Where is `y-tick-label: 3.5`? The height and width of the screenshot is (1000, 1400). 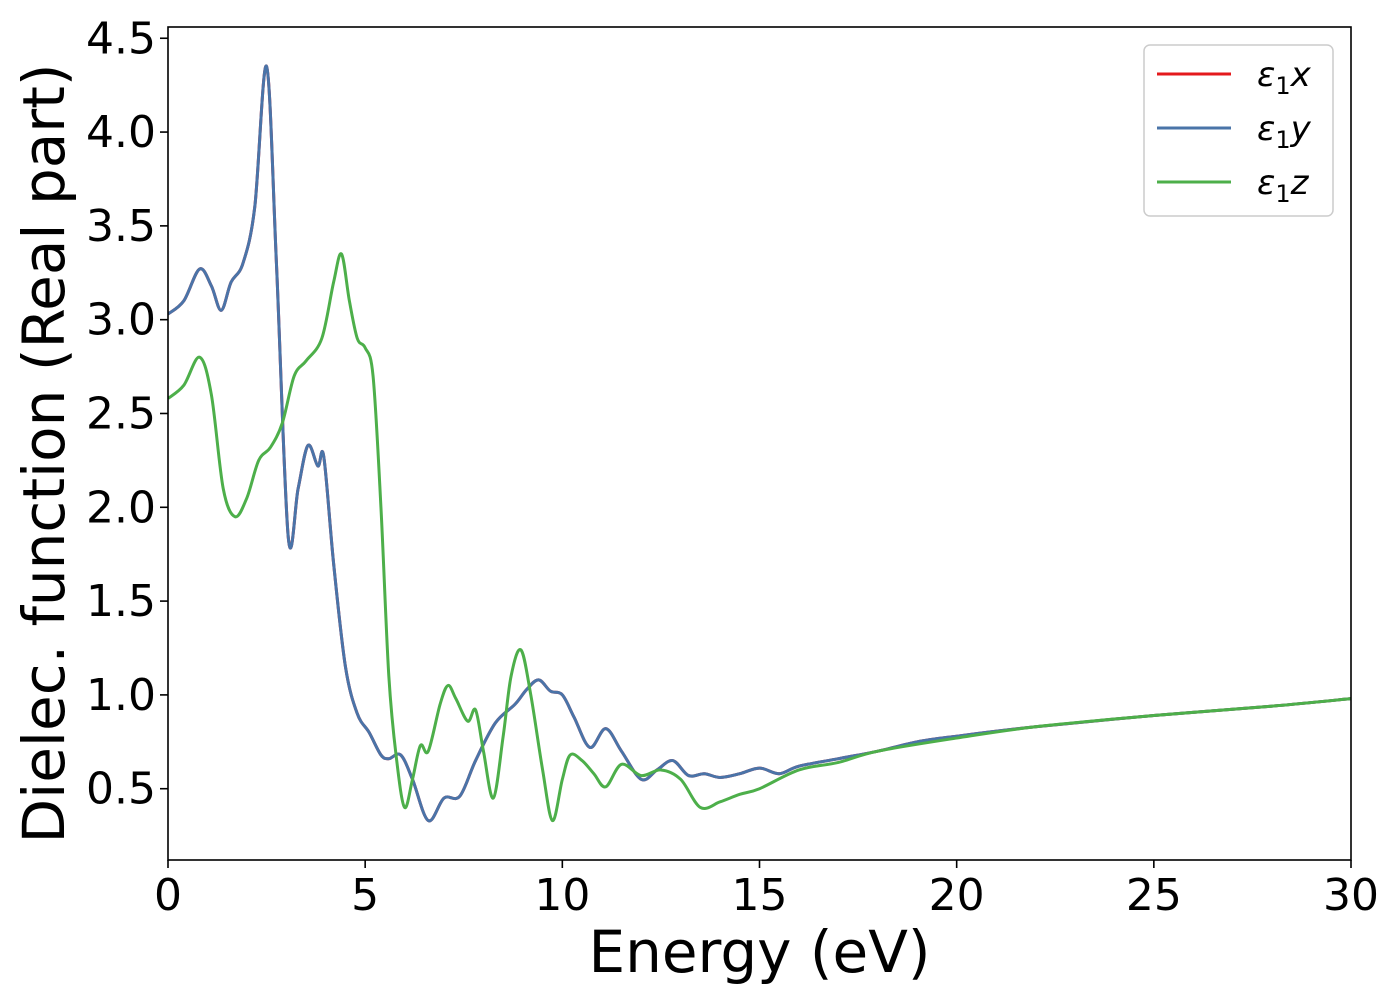
y-tick-label: 3.5 is located at coordinates (121, 226).